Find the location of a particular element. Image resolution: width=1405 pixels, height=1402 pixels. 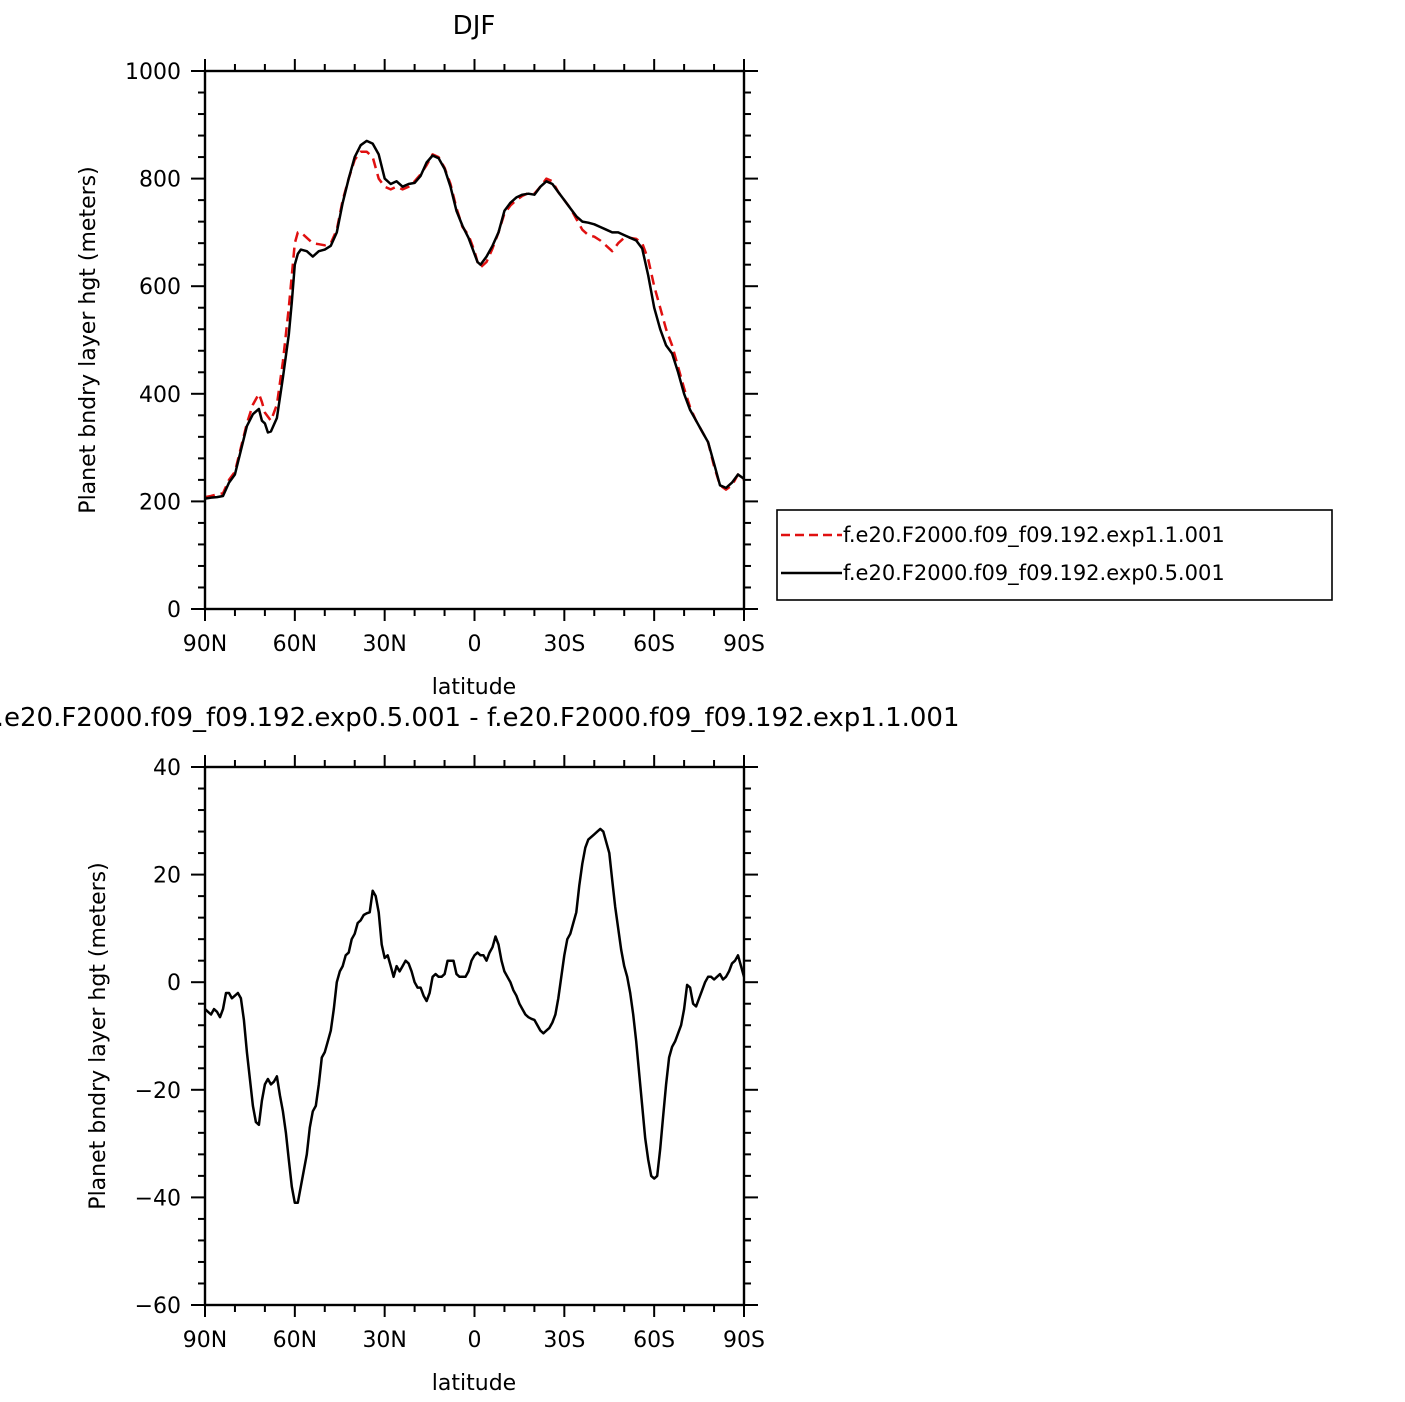

legend-label-exp1: f.e20.F2000.f09_f09.192.exp1.1.001 is located at coordinates (1034, 535).